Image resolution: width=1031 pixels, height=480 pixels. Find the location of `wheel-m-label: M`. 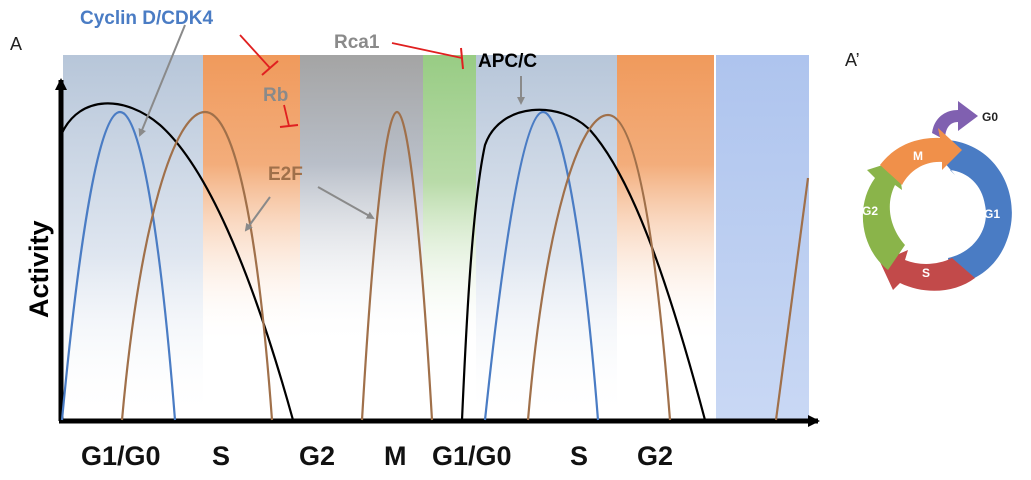

wheel-m-label: M is located at coordinates (918, 156).